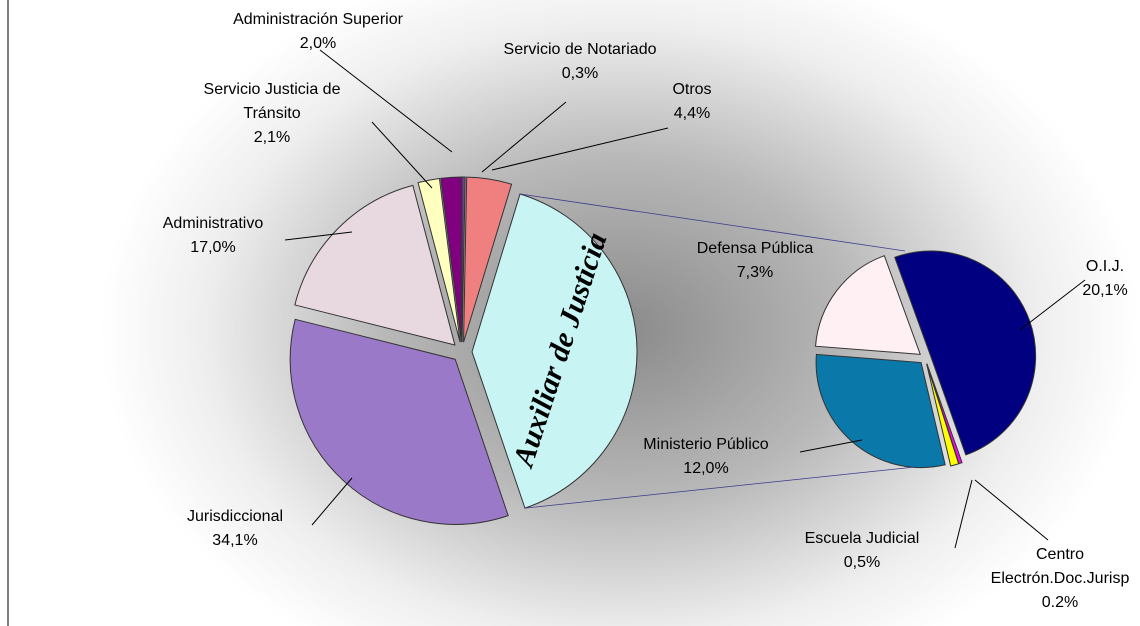  What do you see at coordinates (1060, 602) in the screenshot?
I see `label-value: 0.2%` at bounding box center [1060, 602].